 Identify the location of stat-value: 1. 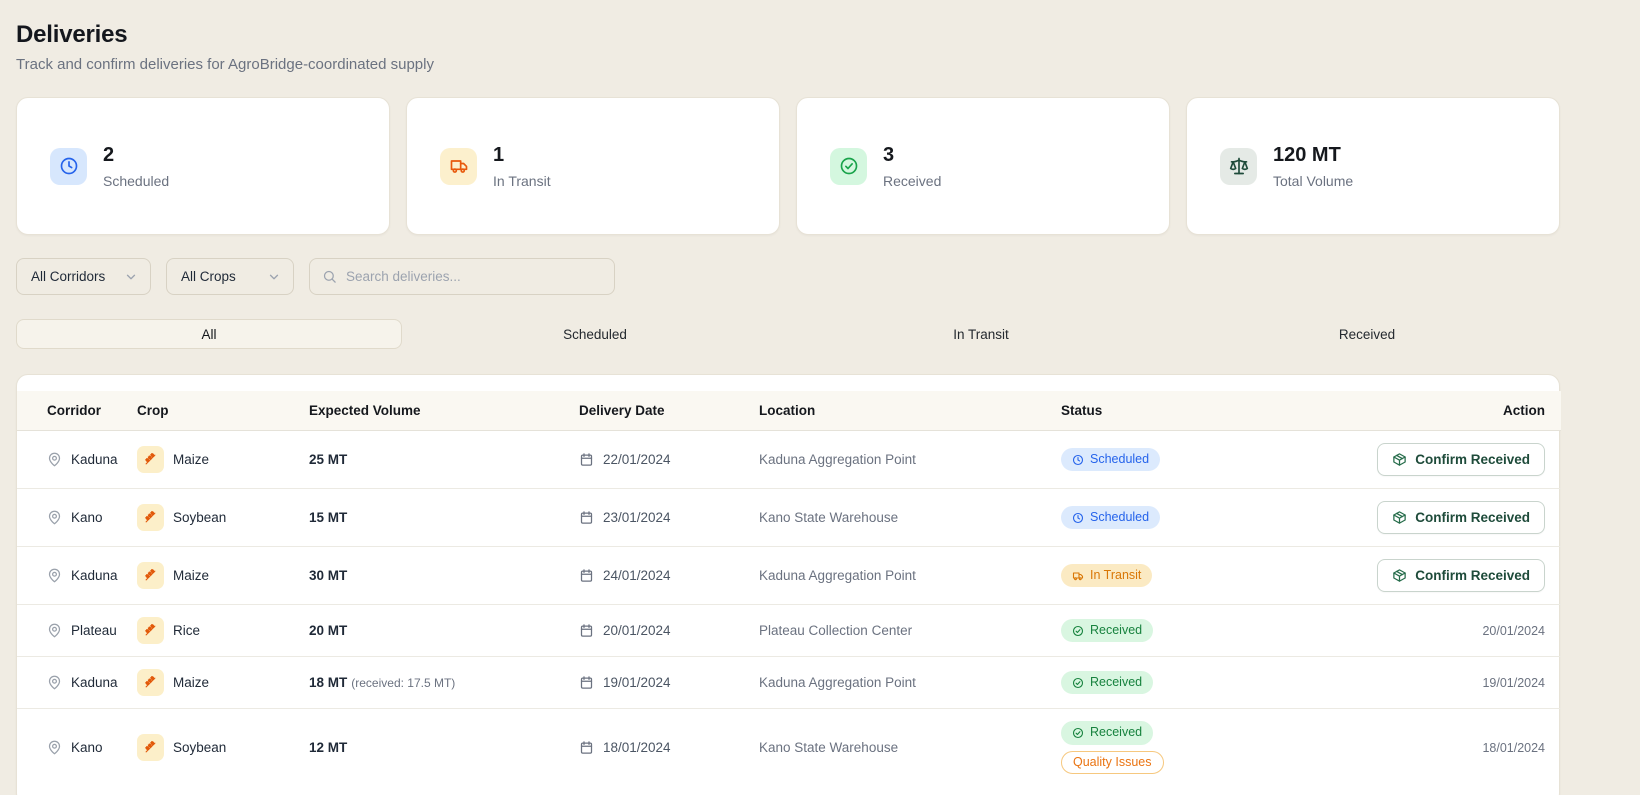
(499, 154).